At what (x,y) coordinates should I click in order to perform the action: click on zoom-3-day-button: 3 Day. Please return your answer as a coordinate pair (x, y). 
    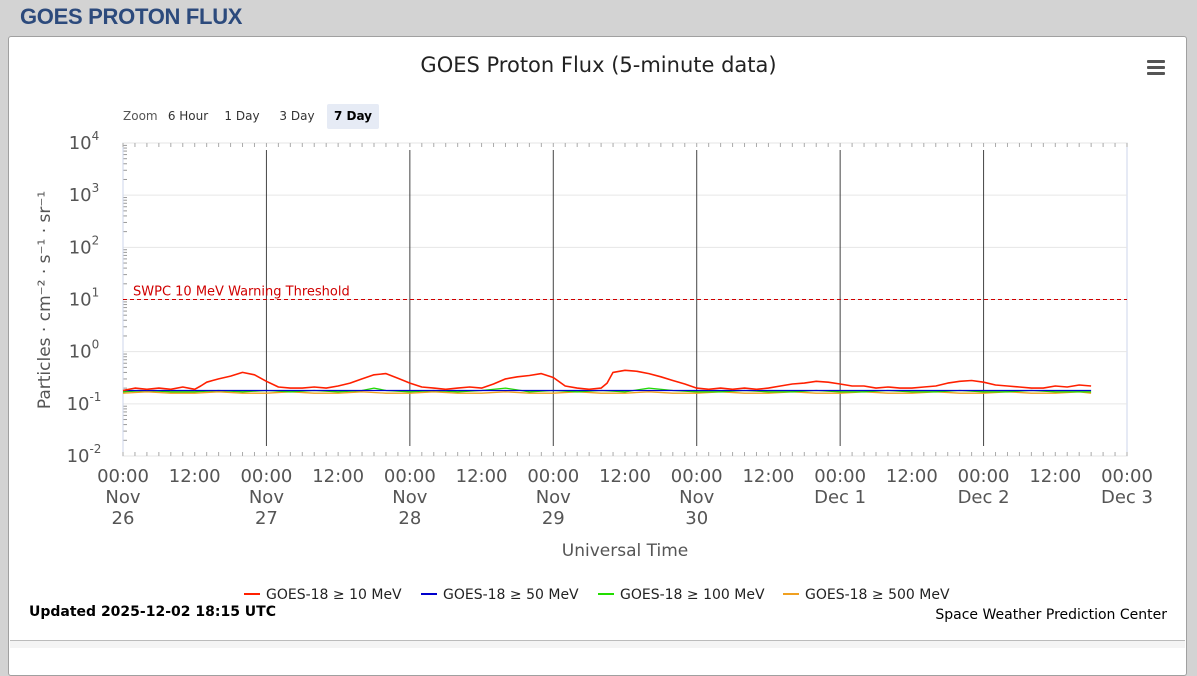
    Looking at the image, I should click on (297, 116).